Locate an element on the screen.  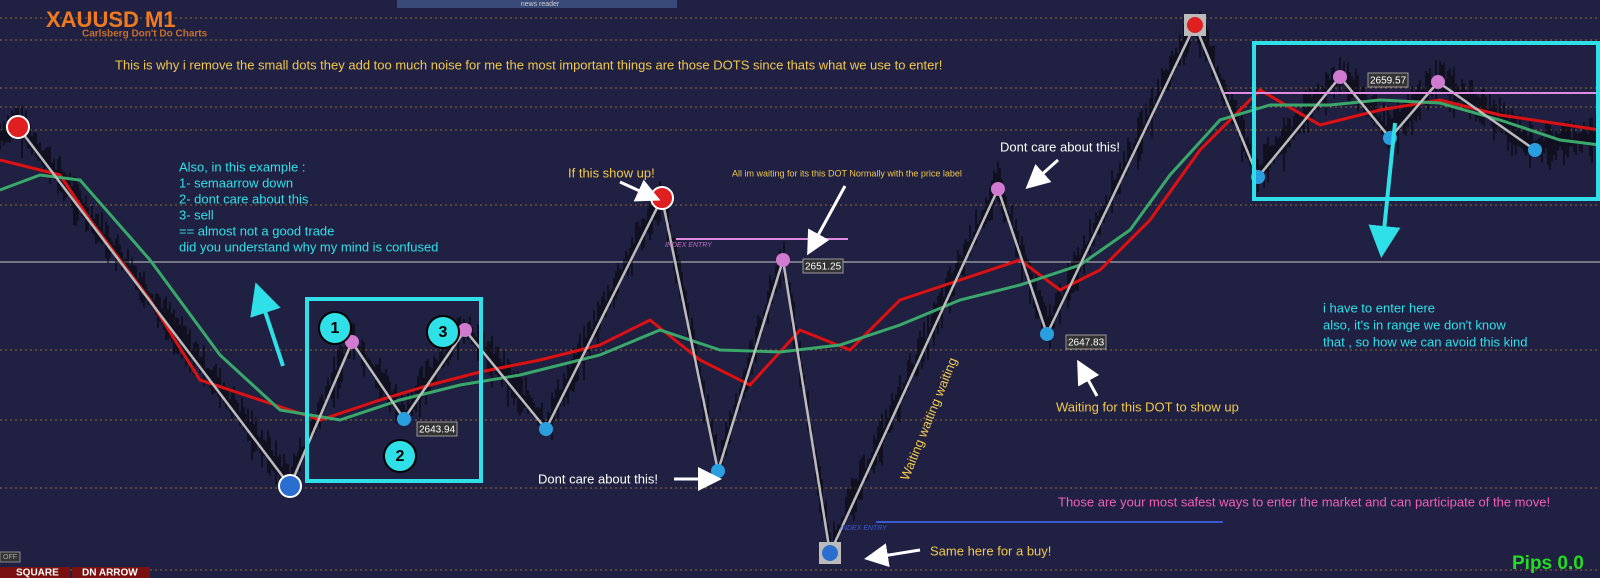
arrow-label: DN ARROW is located at coordinates (110, 573).